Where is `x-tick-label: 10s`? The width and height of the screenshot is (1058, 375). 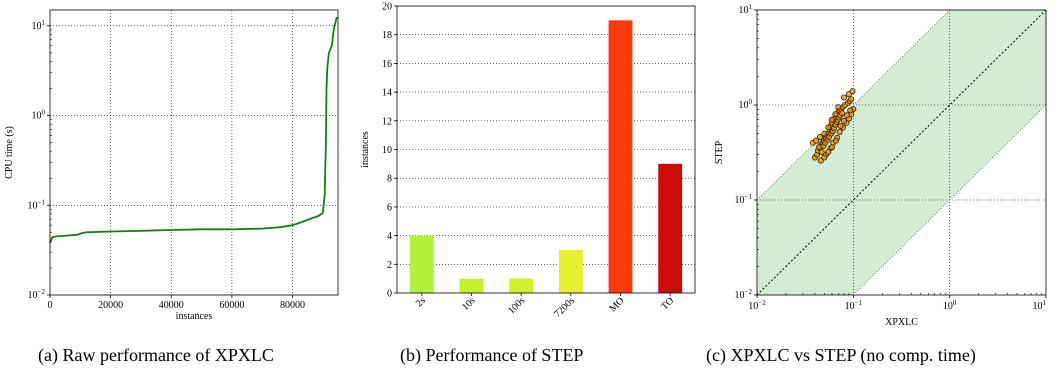 x-tick-label: 10s is located at coordinates (469, 304).